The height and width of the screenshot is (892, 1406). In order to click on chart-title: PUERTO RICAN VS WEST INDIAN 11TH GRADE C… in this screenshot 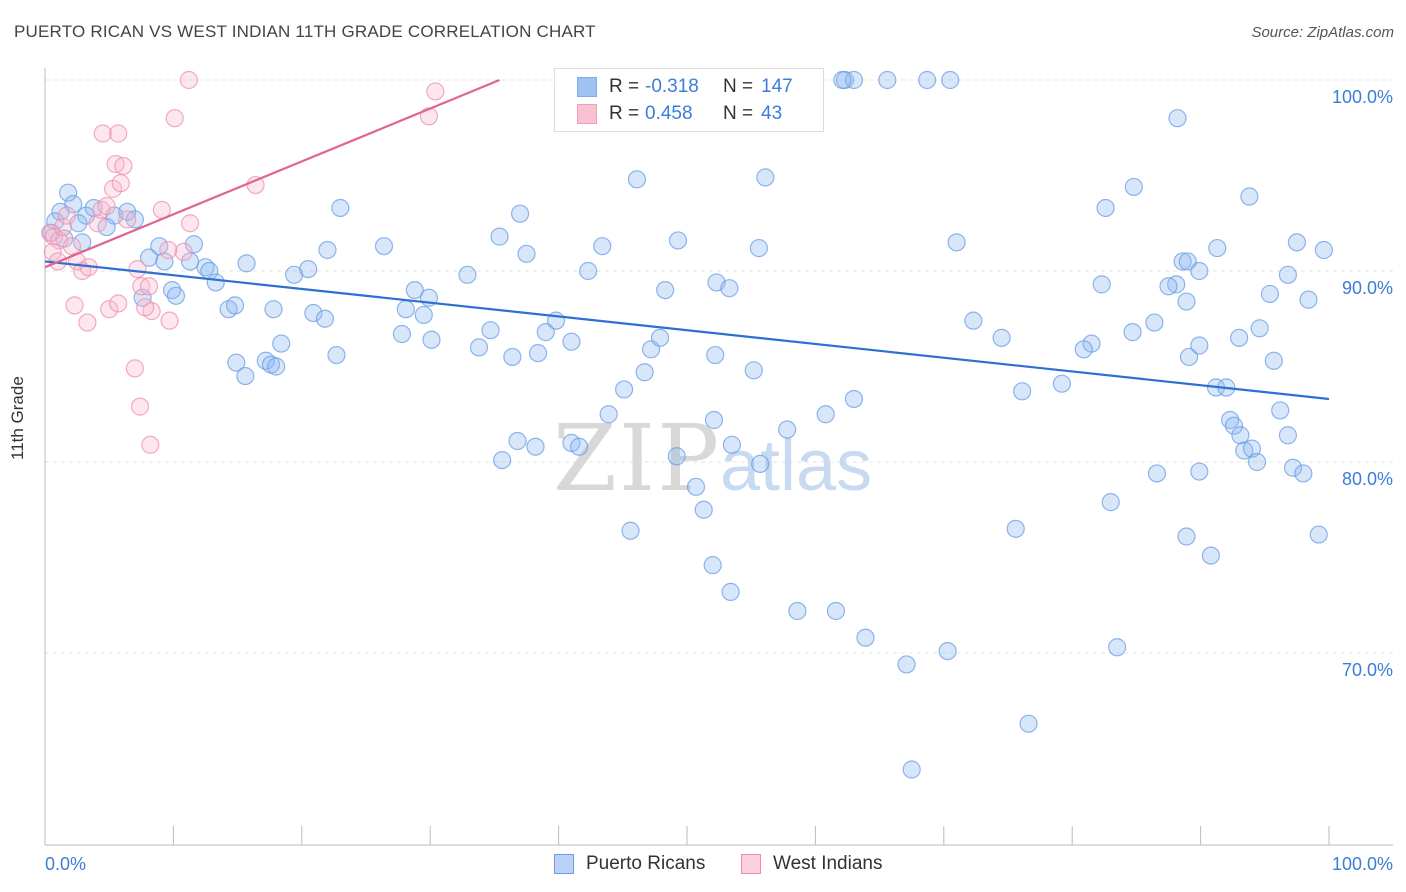, I will do `click(305, 31)`.